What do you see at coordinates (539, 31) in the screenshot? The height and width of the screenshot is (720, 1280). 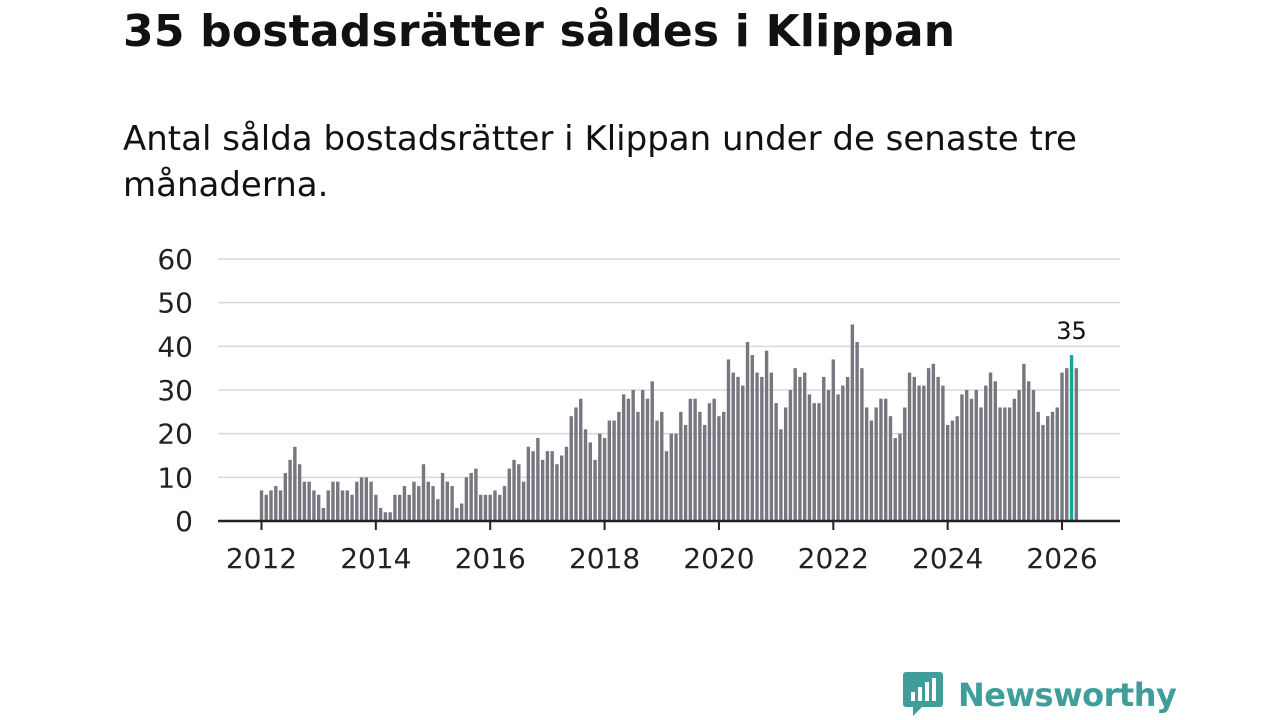 I see `chart-title: 35 bostadsrätter såldes i Klippan` at bounding box center [539, 31].